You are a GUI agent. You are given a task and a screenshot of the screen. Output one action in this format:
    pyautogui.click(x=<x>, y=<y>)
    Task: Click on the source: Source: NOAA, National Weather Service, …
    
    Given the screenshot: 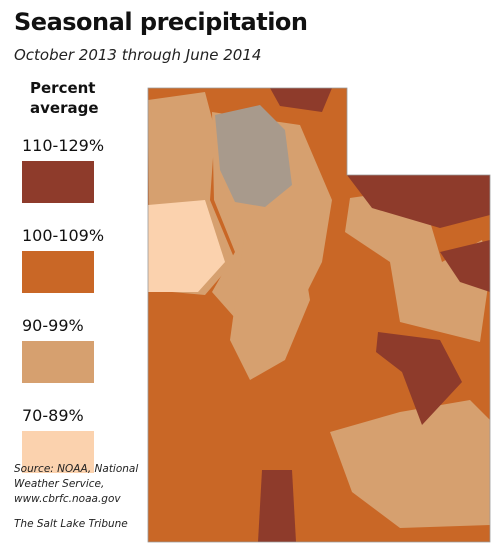 What is the action you would take?
    pyautogui.click(x=76, y=484)
    